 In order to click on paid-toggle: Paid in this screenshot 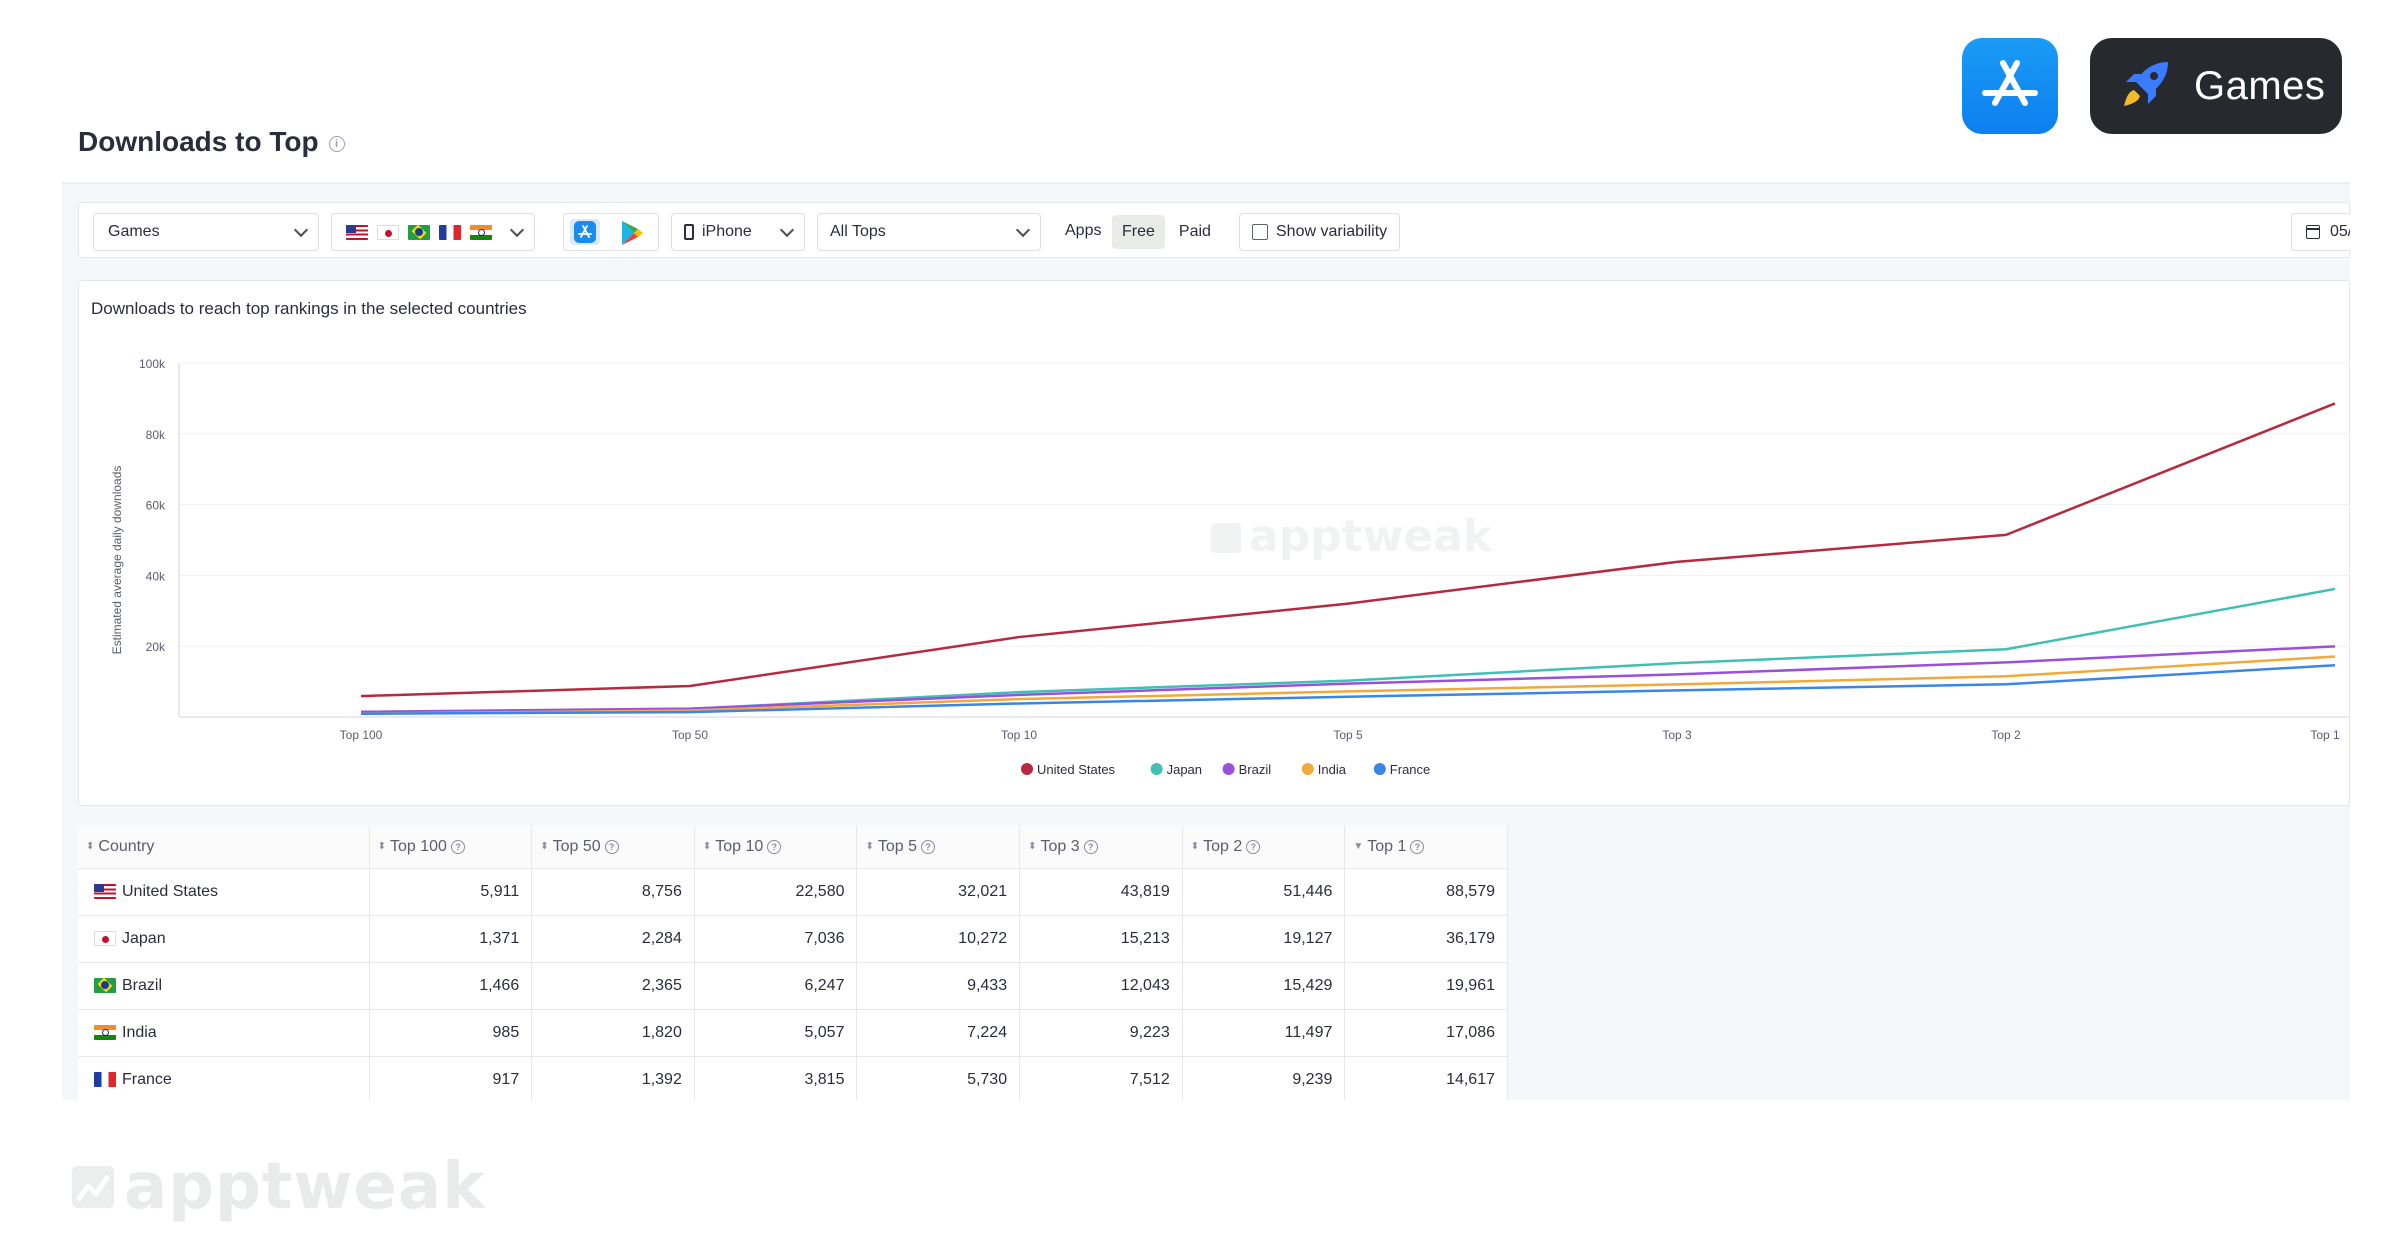, I will do `click(1194, 231)`.